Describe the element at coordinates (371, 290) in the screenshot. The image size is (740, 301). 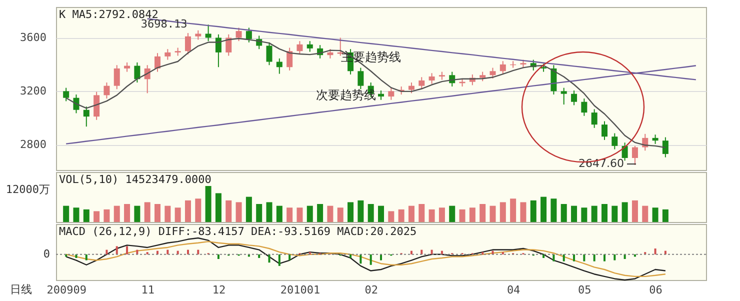
I see `x-tick-label: 02` at that location.